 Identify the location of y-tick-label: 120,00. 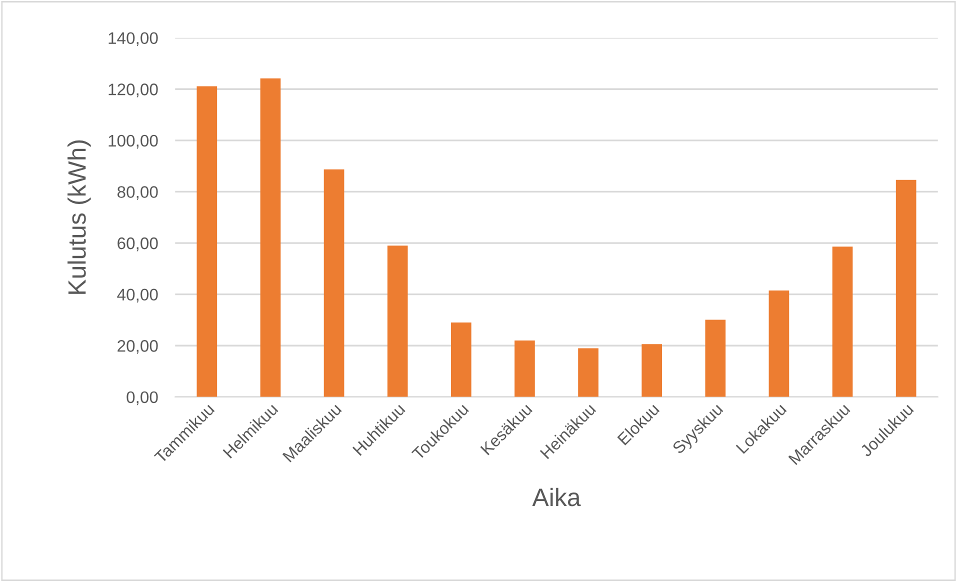
(133, 91).